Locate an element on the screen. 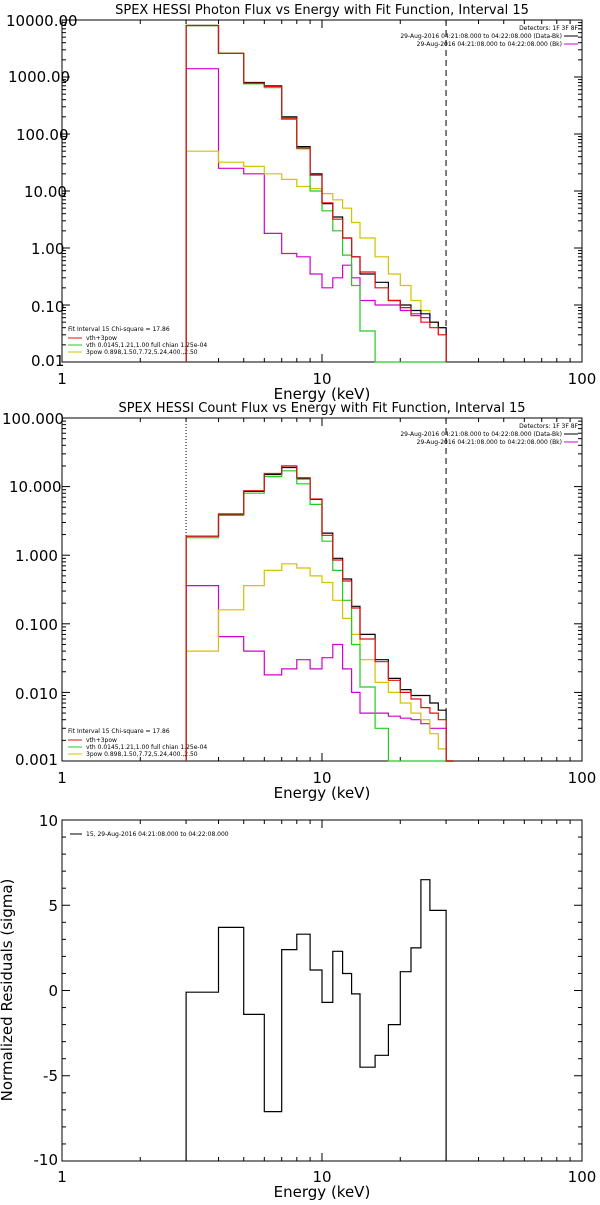  count-ytick-label: 0.010 is located at coordinates (36, 694).